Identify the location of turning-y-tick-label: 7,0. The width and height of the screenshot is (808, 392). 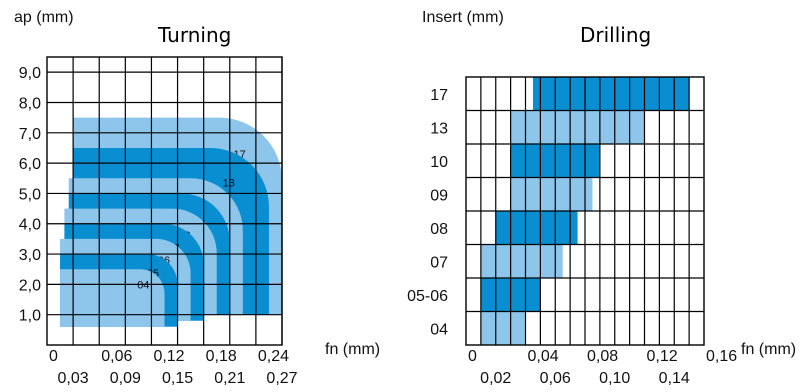
(30, 134).